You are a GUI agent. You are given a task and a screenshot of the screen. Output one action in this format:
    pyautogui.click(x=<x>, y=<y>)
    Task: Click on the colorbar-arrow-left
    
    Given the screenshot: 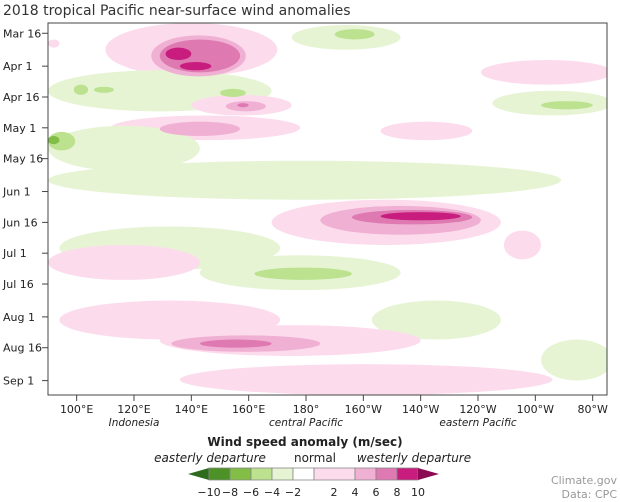 What is the action you would take?
    pyautogui.click(x=198, y=474)
    